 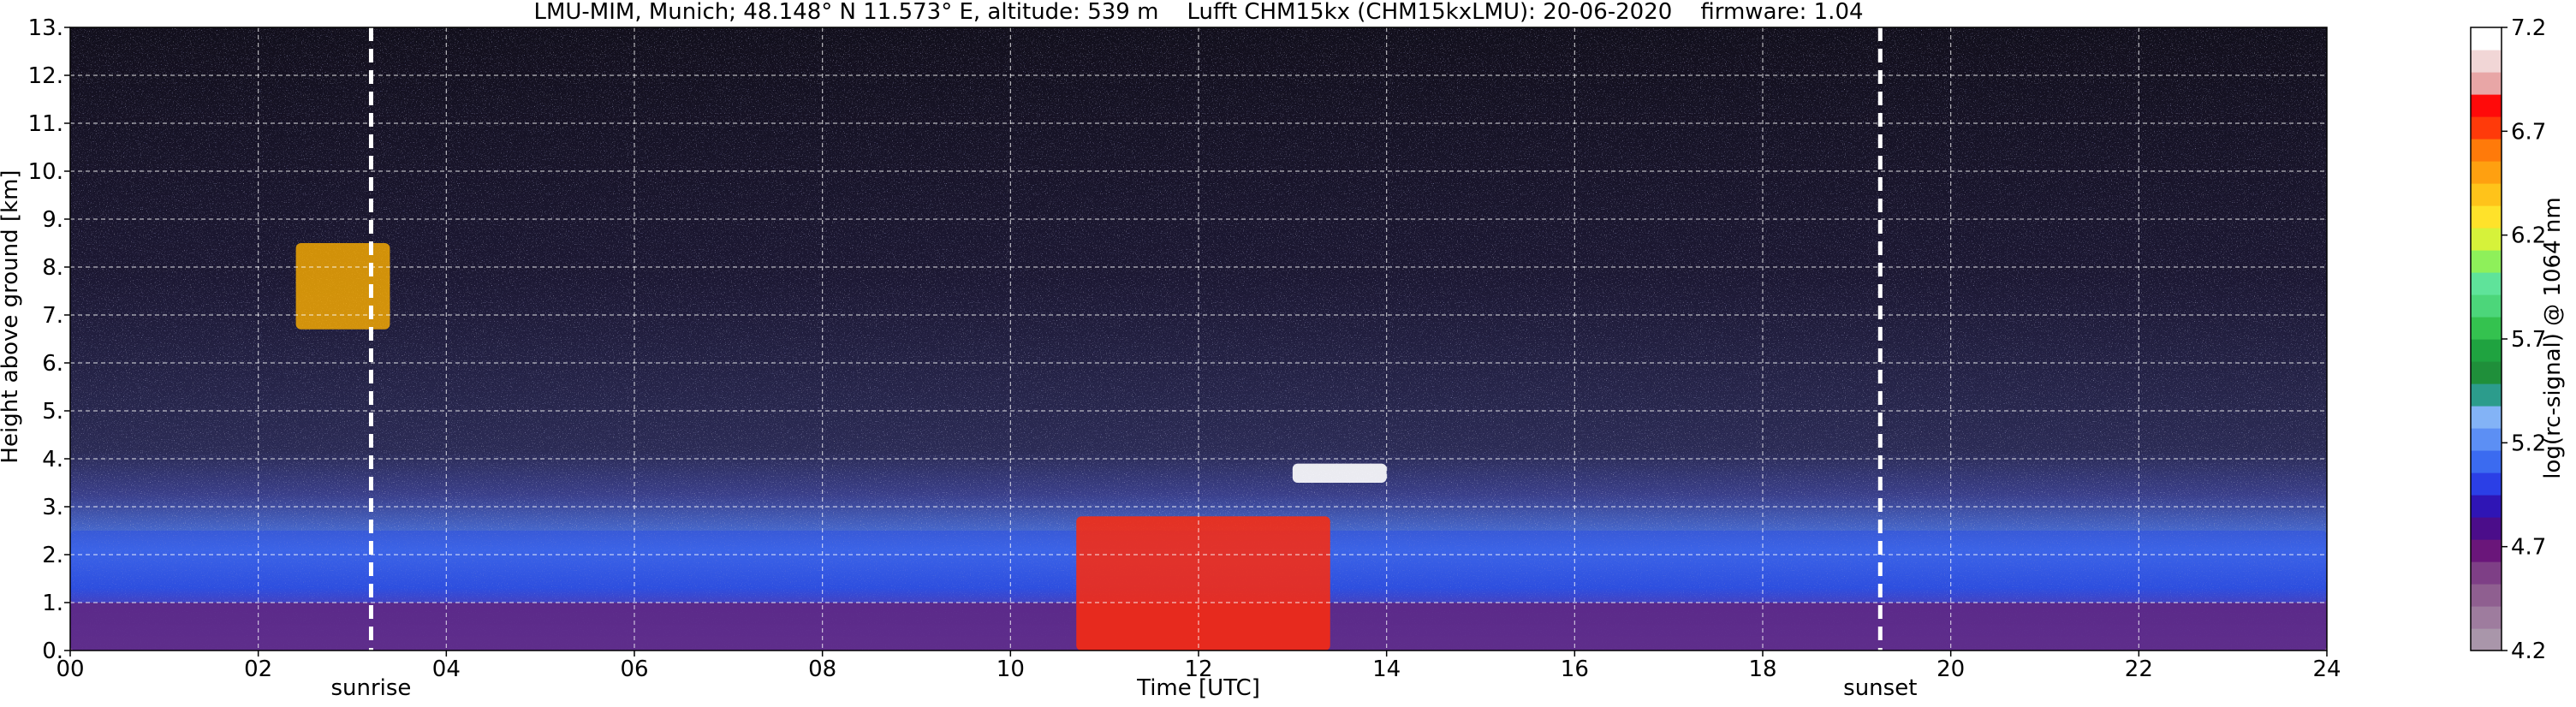 I want to click on x-tick-label: 20, so click(x=1950, y=669).